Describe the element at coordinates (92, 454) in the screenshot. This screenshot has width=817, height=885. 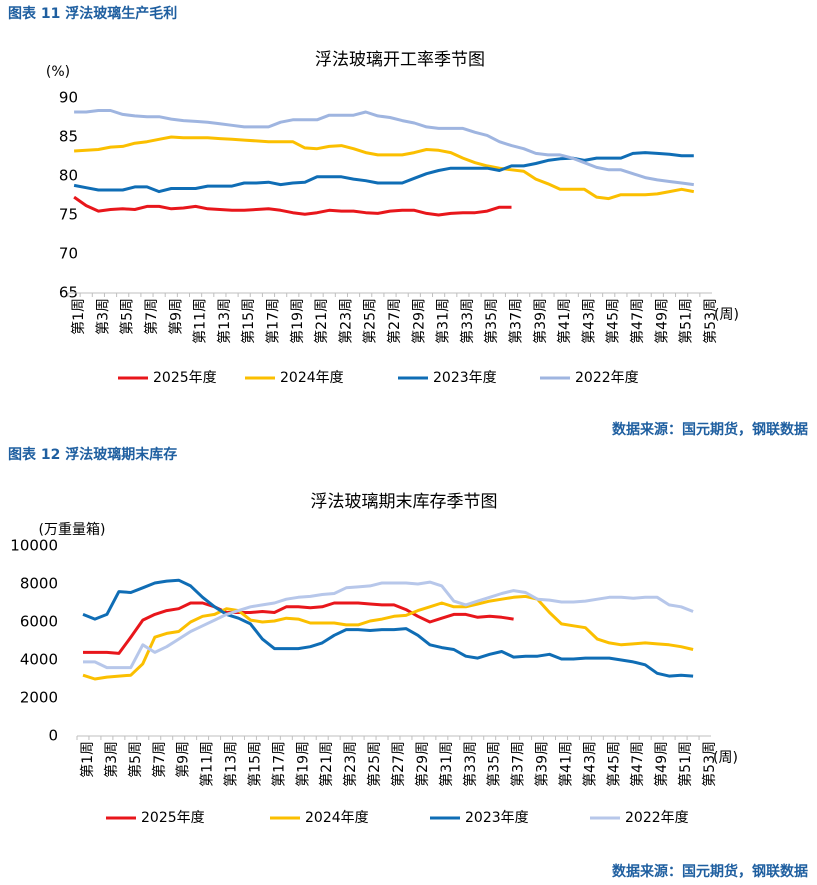
I see `figure-caption: 图表 12 浮法玻璃期末库存` at that location.